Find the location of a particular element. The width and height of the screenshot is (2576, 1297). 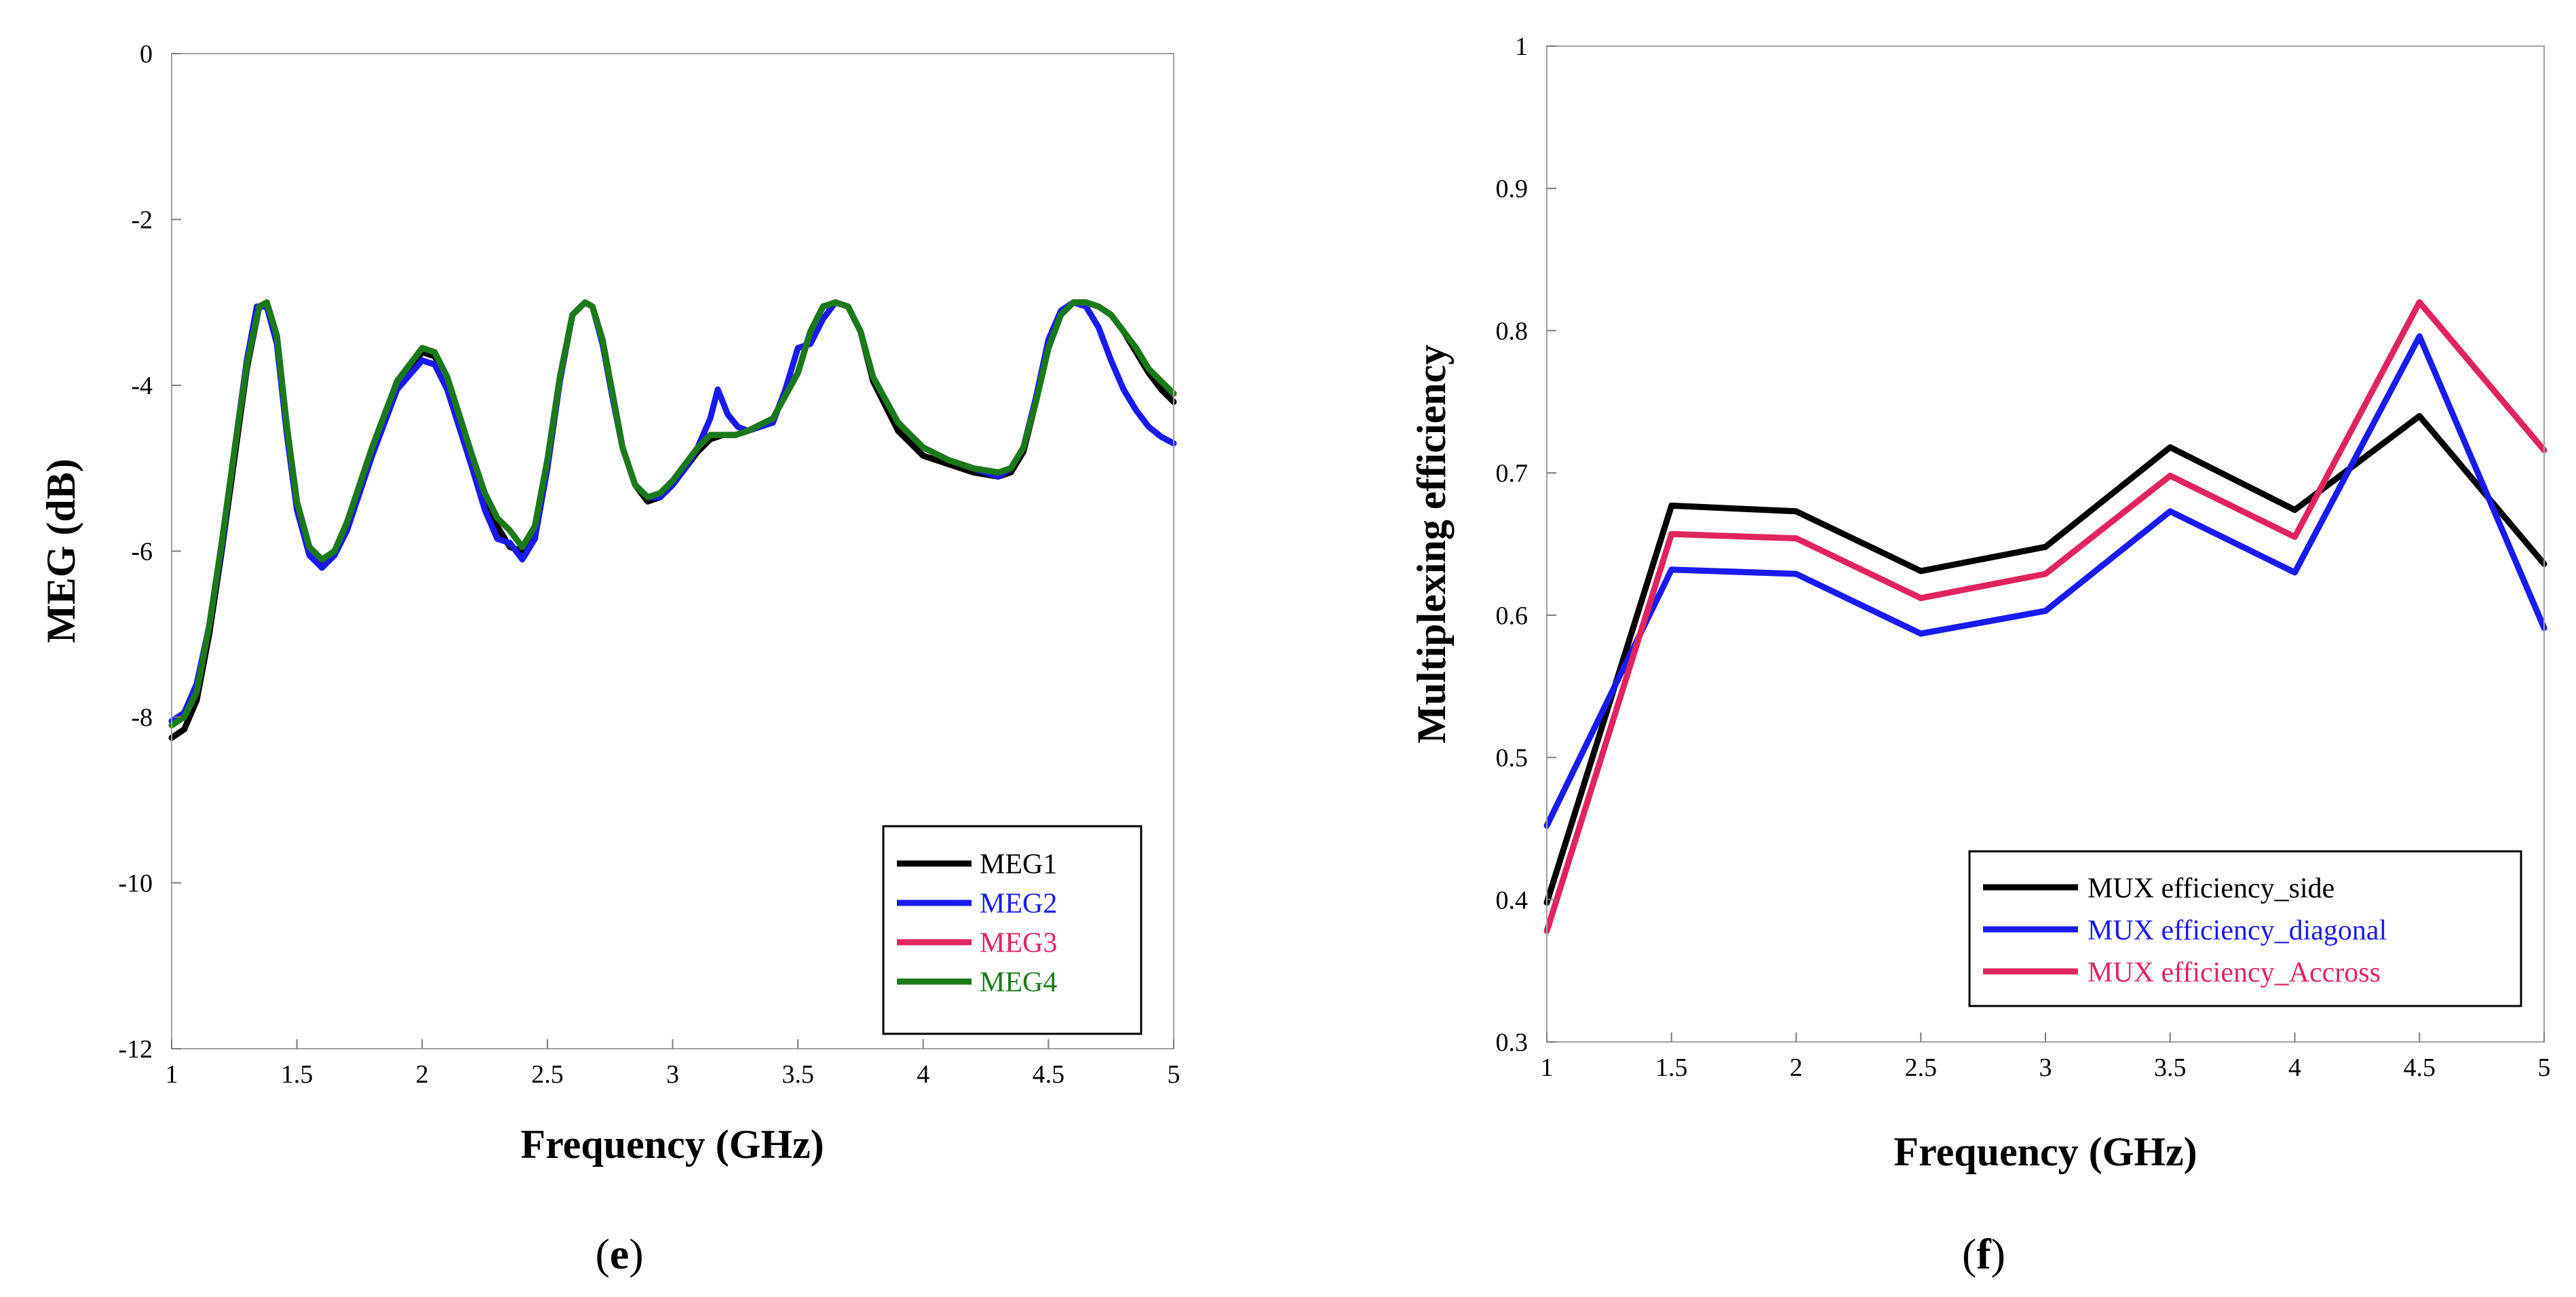

chart-mux-x-tick-label: 2 is located at coordinates (1797, 1067).